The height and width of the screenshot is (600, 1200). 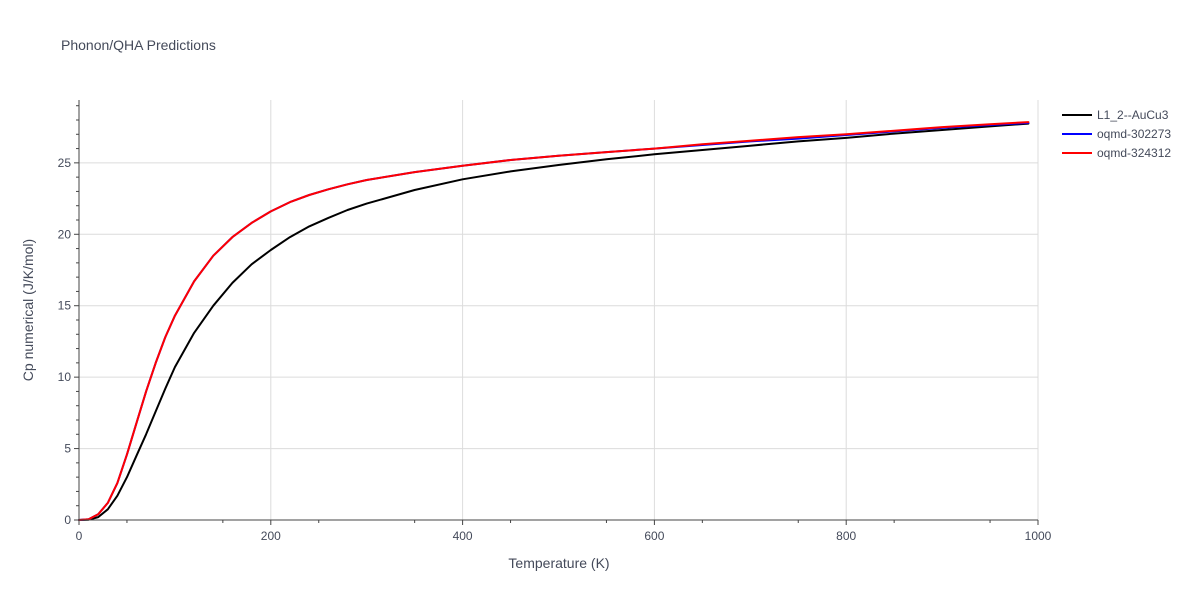 I want to click on legend-label: oqmd-302273, so click(x=1134, y=134).